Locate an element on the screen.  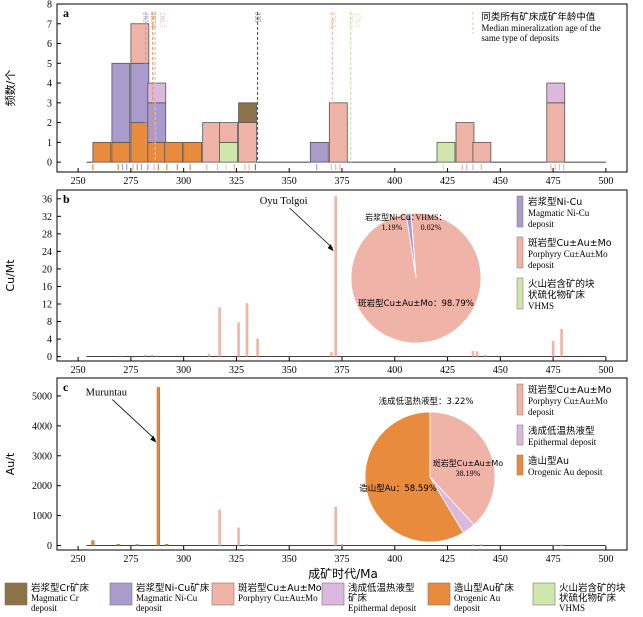
y-tick-label: 3000 is located at coordinates (42, 456).